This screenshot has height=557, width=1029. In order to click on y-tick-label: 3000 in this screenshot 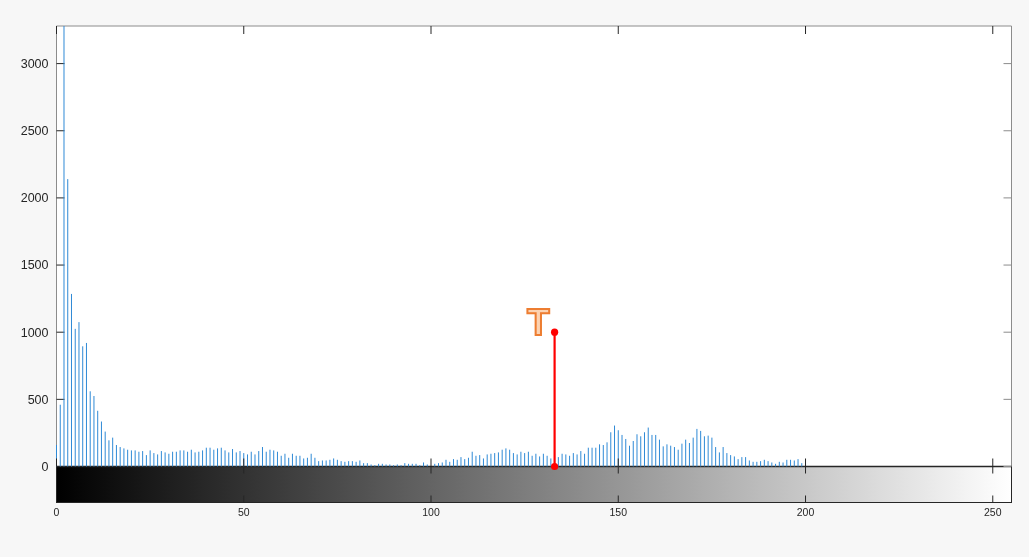, I will do `click(34, 63)`.